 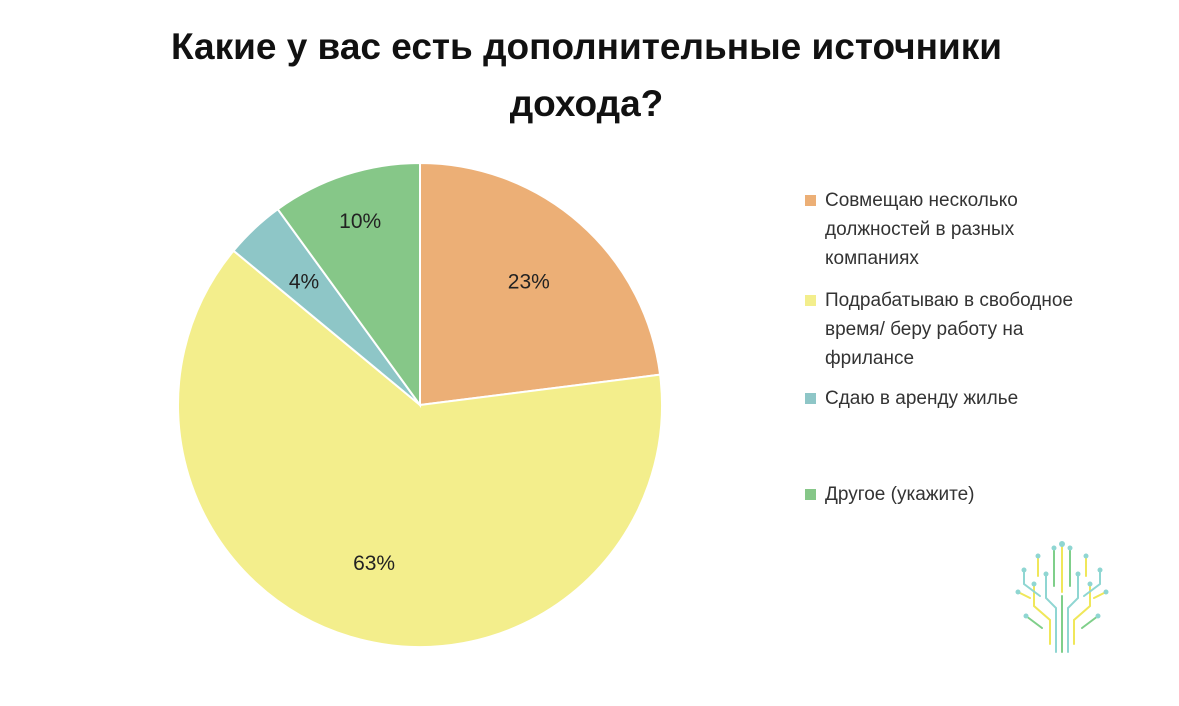 I want to click on pie-labels: 23% 63% 4% 10%, so click(x=419, y=392).